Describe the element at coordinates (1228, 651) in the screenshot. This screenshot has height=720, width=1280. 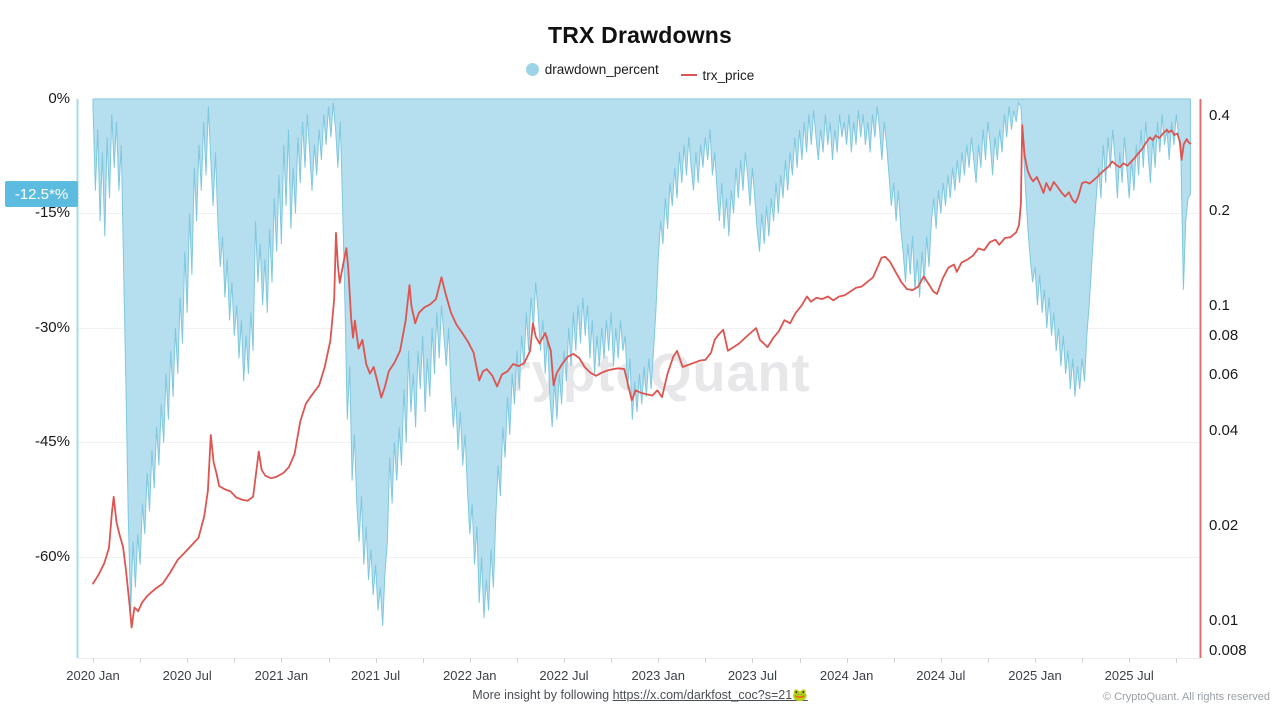
I see `right-axis-tick-label: 0.008` at that location.